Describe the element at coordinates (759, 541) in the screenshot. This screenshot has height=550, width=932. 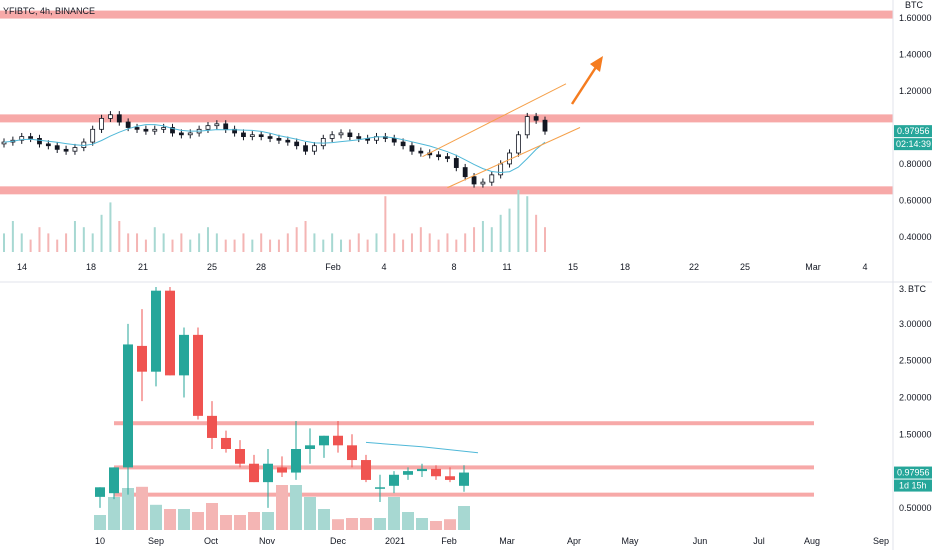
I see `bottom-date-tick-label: Jul` at that location.